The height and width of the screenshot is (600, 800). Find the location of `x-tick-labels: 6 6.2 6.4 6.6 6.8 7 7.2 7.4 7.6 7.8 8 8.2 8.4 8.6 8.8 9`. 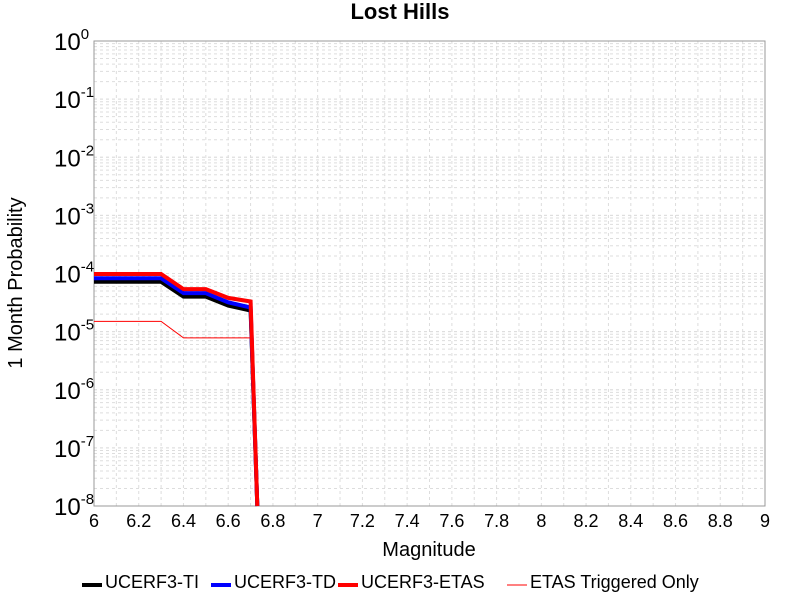

x-tick-labels: 6 6.2 6.4 6.6 6.8 7 7.2 7.4 7.6 7.8 8 8.2 8.4 8.6 8.8 9 is located at coordinates (429, 521).